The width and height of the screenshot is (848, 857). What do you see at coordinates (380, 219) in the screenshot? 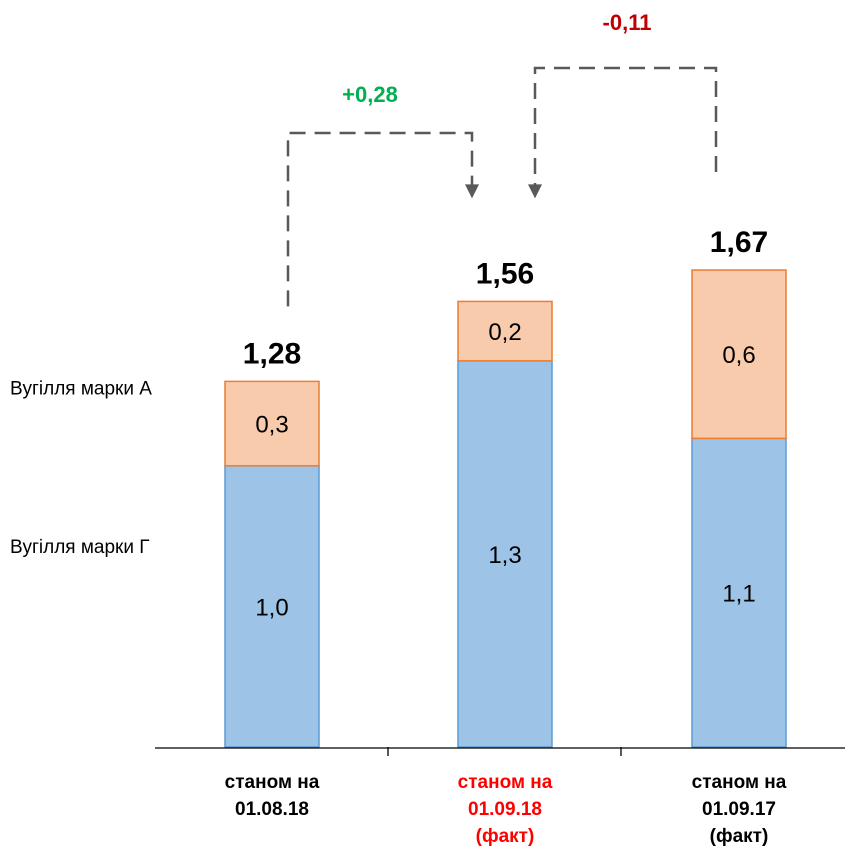
I see `delta-connector-positive` at bounding box center [380, 219].